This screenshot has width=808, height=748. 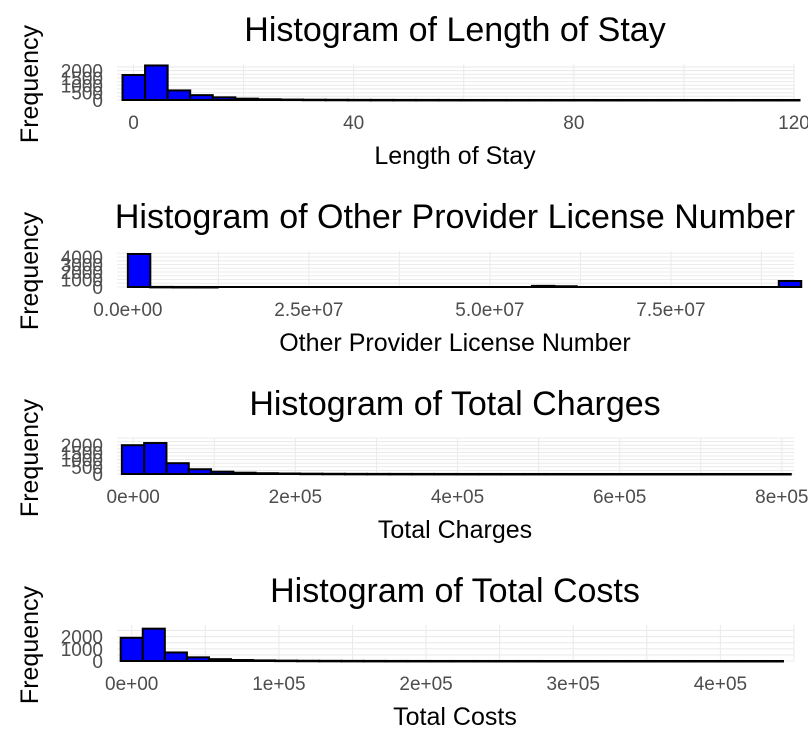 I want to click on x-tick-label: 40, so click(x=353, y=123).